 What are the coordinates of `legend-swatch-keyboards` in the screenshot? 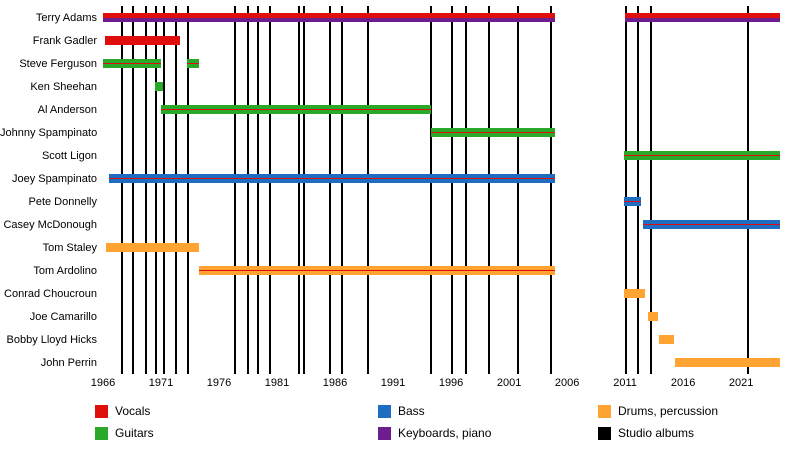 It's located at (384, 433).